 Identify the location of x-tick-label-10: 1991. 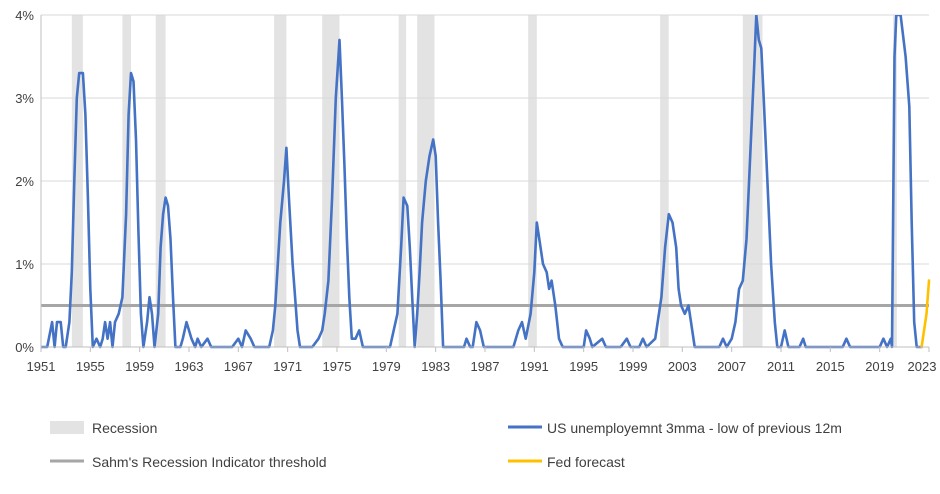
(534, 366).